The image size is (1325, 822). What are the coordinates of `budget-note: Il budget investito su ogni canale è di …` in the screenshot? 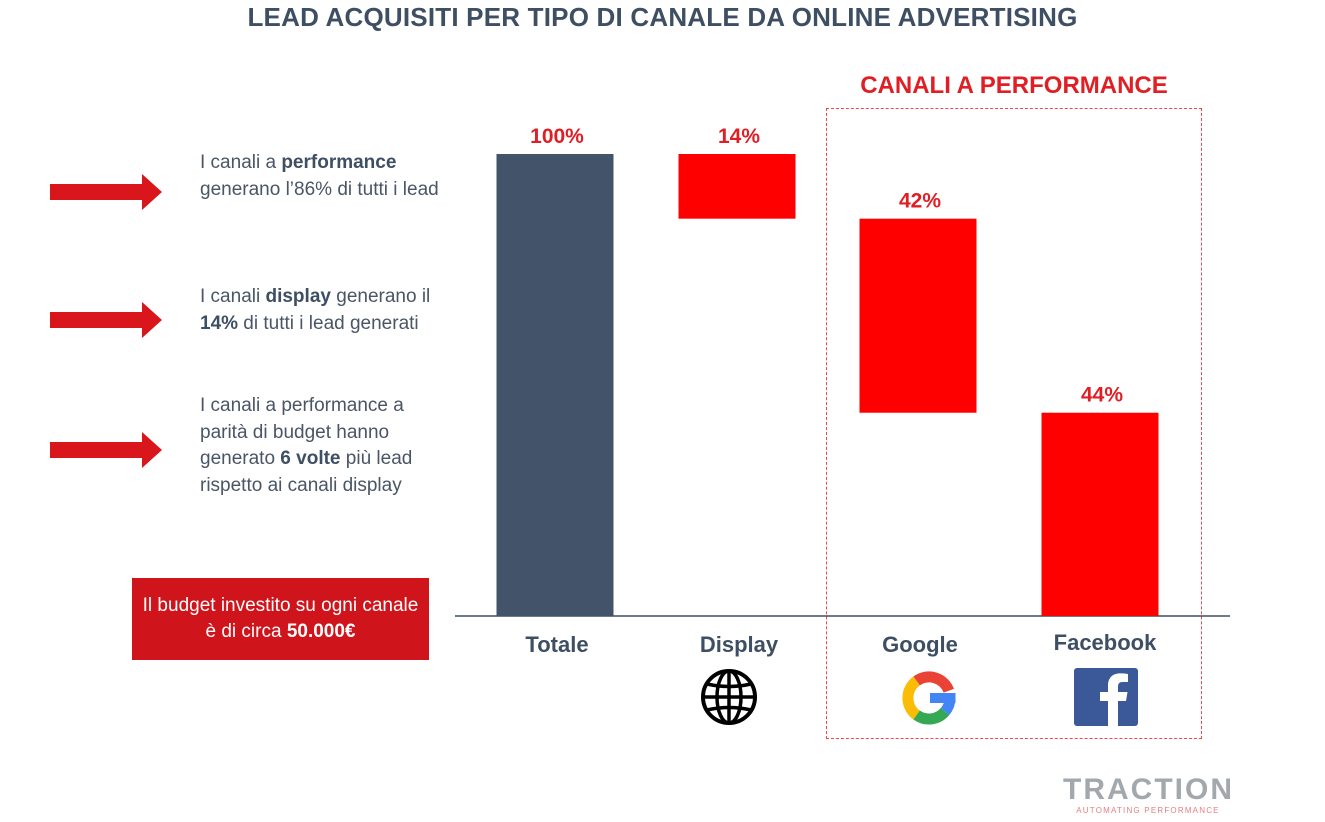 It's located at (280, 619).